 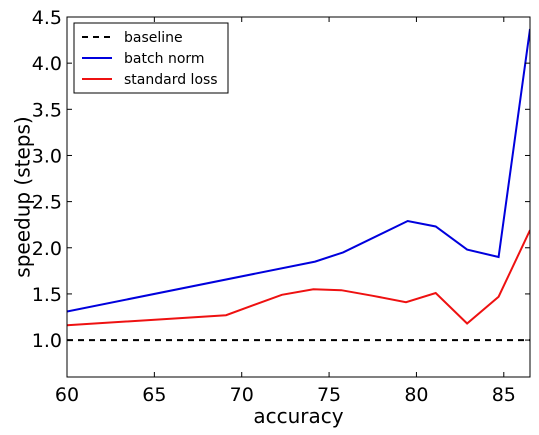 I want to click on y-axis-label: speedup (steps), so click(x=23, y=196).